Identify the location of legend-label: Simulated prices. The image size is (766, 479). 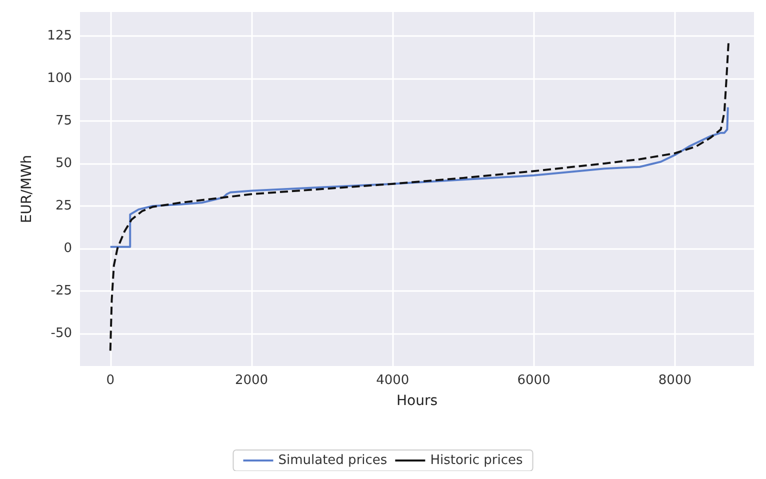
(333, 460).